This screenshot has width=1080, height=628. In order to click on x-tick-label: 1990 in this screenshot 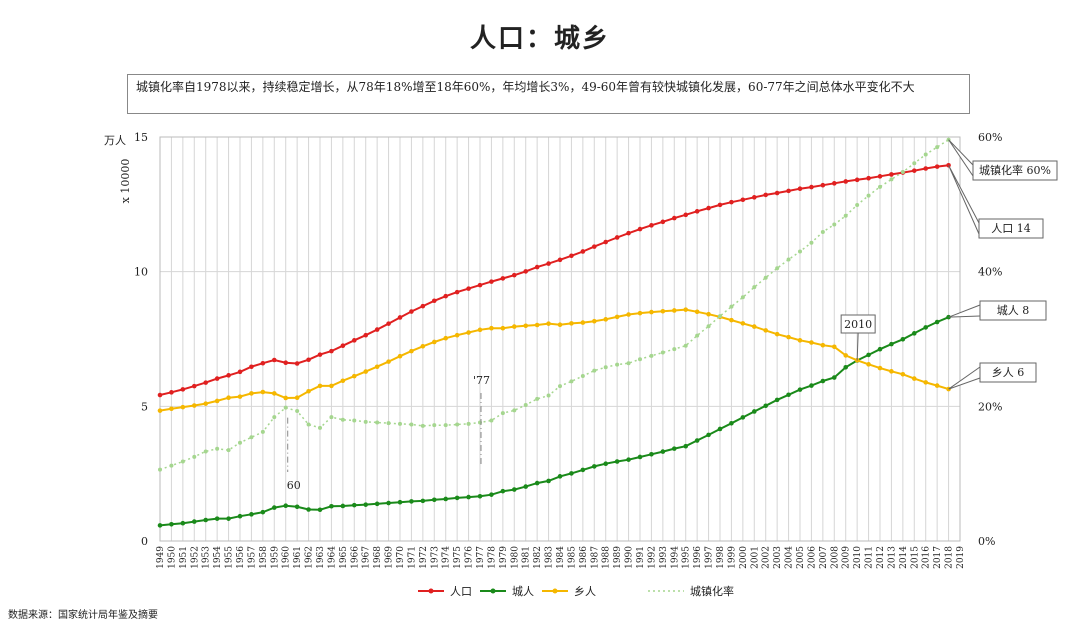, I will do `click(630, 557)`.